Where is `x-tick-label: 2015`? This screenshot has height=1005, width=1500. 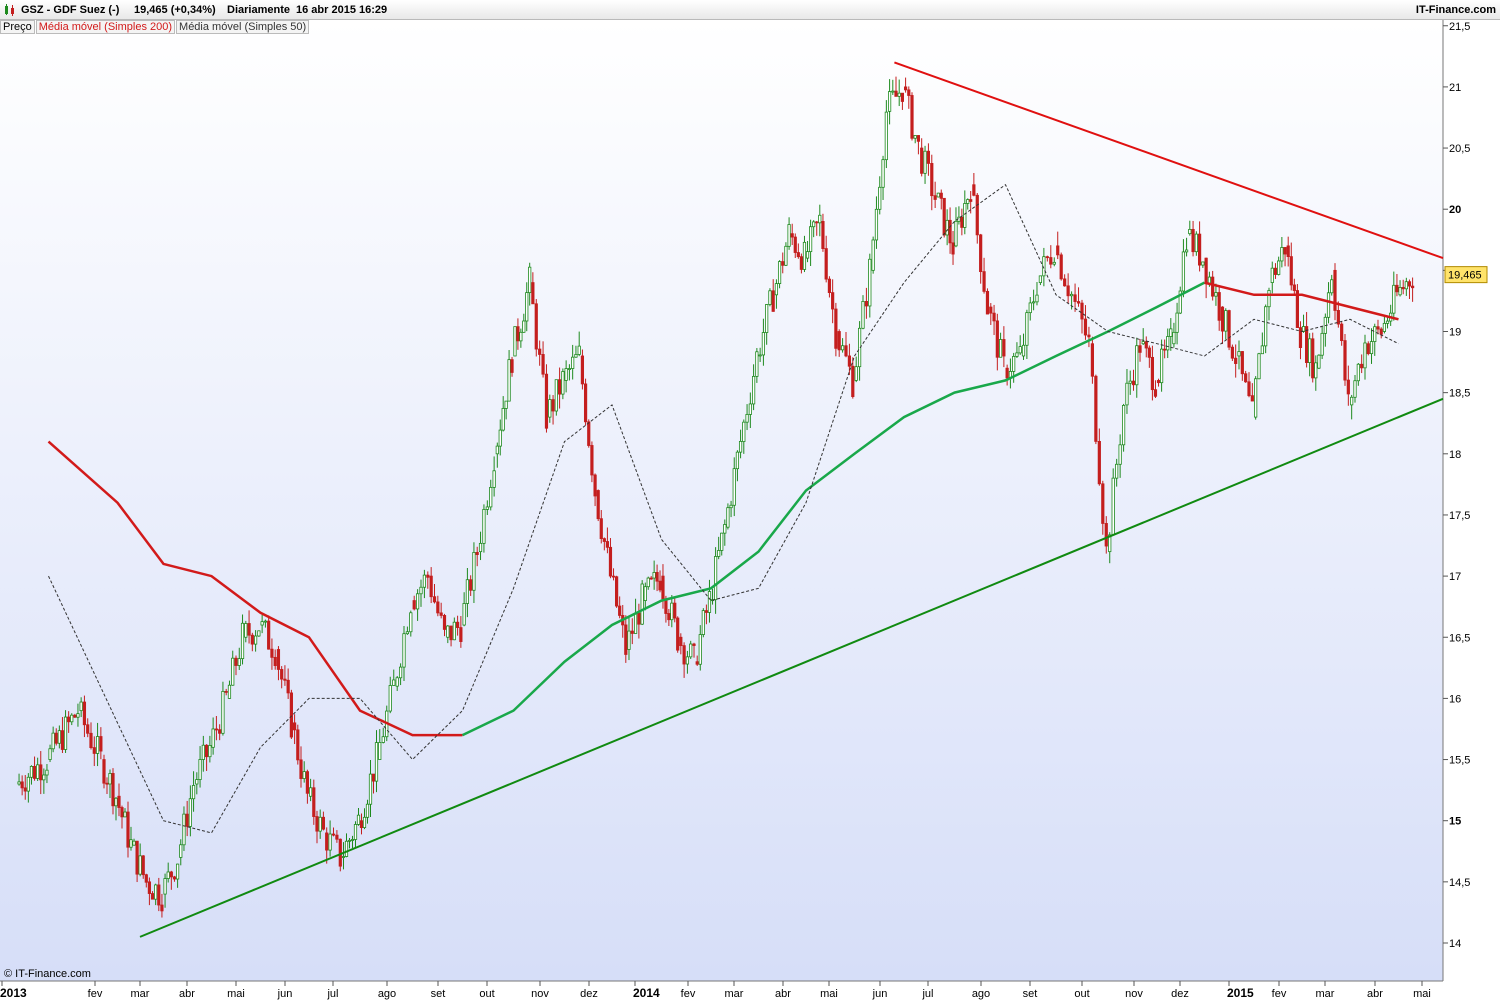 x-tick-label: 2015 is located at coordinates (1240, 993).